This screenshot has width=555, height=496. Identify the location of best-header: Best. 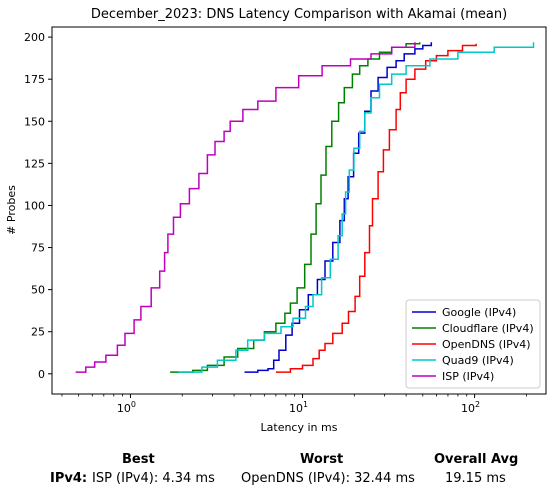
(138, 459).